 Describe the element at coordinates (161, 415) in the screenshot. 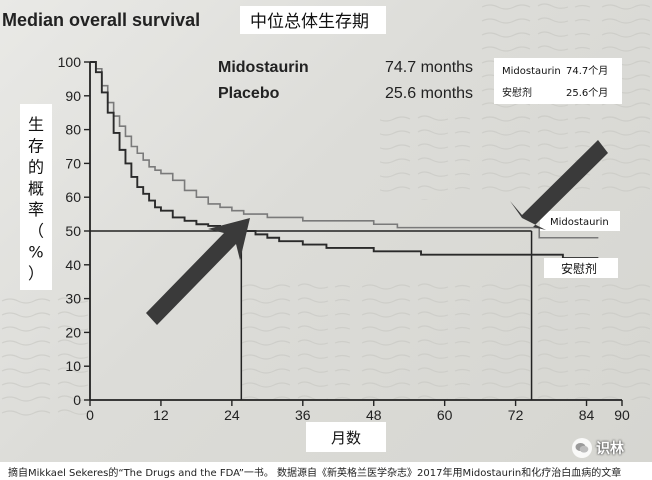

I see `x-tick-label: 12` at that location.